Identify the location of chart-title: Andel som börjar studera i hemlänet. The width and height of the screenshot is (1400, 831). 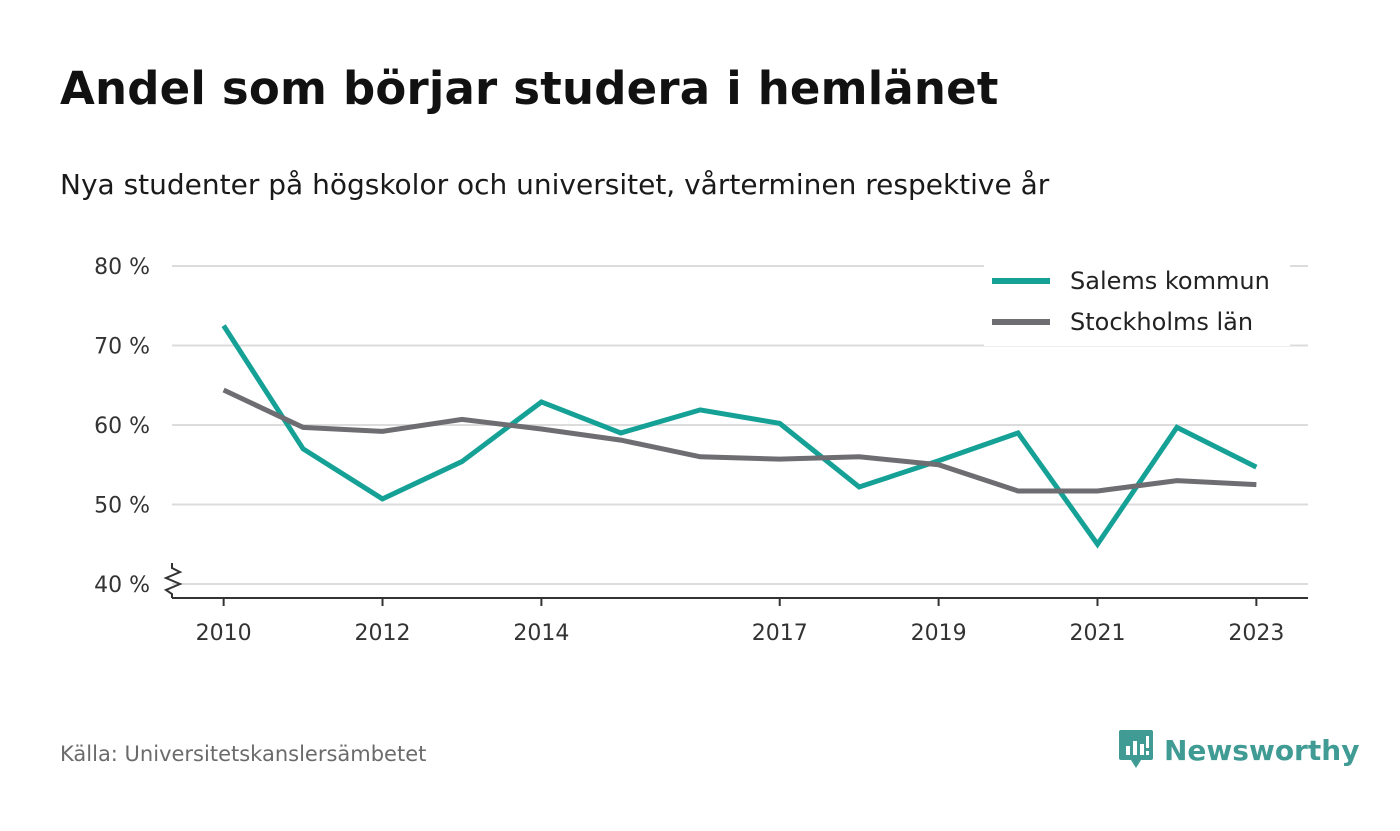
(529, 88).